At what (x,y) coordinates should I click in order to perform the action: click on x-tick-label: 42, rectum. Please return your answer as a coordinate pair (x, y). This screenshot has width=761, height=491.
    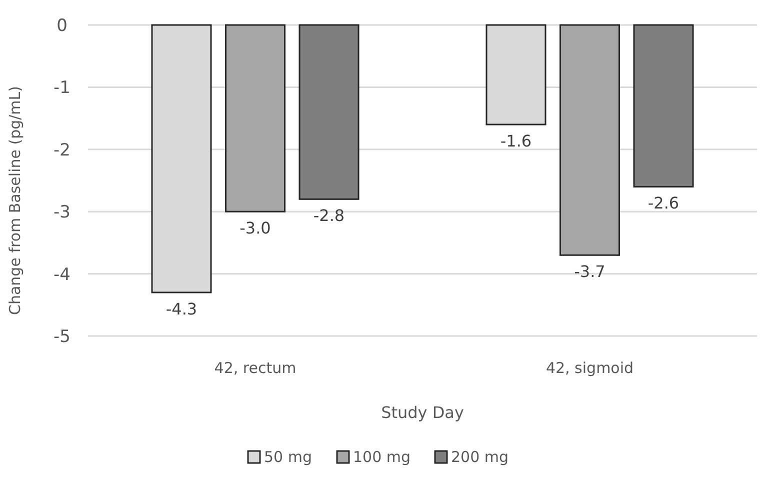
    Looking at the image, I should click on (255, 368).